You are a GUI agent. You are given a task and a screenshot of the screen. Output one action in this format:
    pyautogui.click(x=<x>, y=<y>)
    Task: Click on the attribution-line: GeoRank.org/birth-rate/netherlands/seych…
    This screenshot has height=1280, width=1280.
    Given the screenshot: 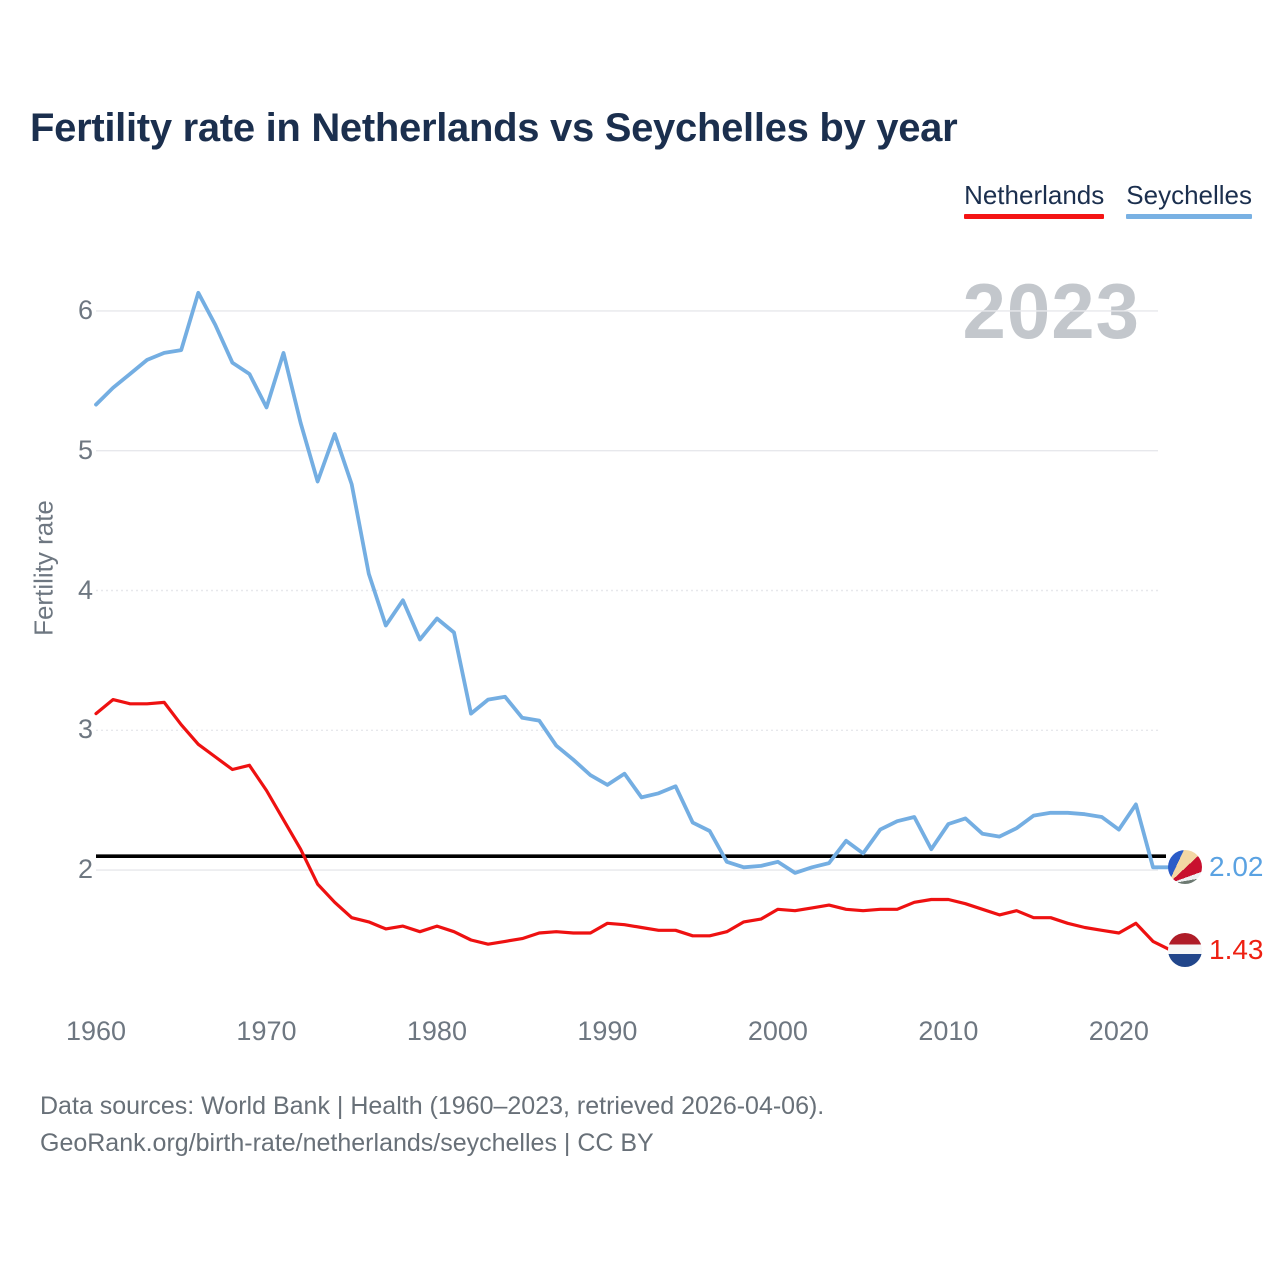 What is the action you would take?
    pyautogui.click(x=347, y=1143)
    